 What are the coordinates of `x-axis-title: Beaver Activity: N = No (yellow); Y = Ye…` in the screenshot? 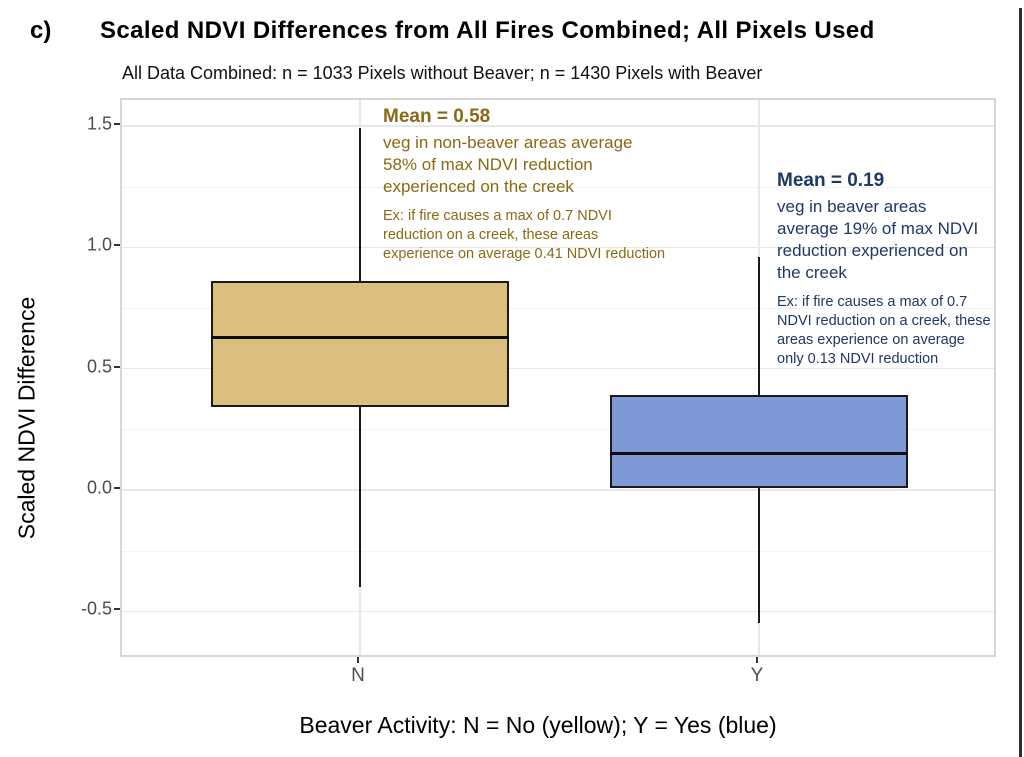 It's located at (538, 725).